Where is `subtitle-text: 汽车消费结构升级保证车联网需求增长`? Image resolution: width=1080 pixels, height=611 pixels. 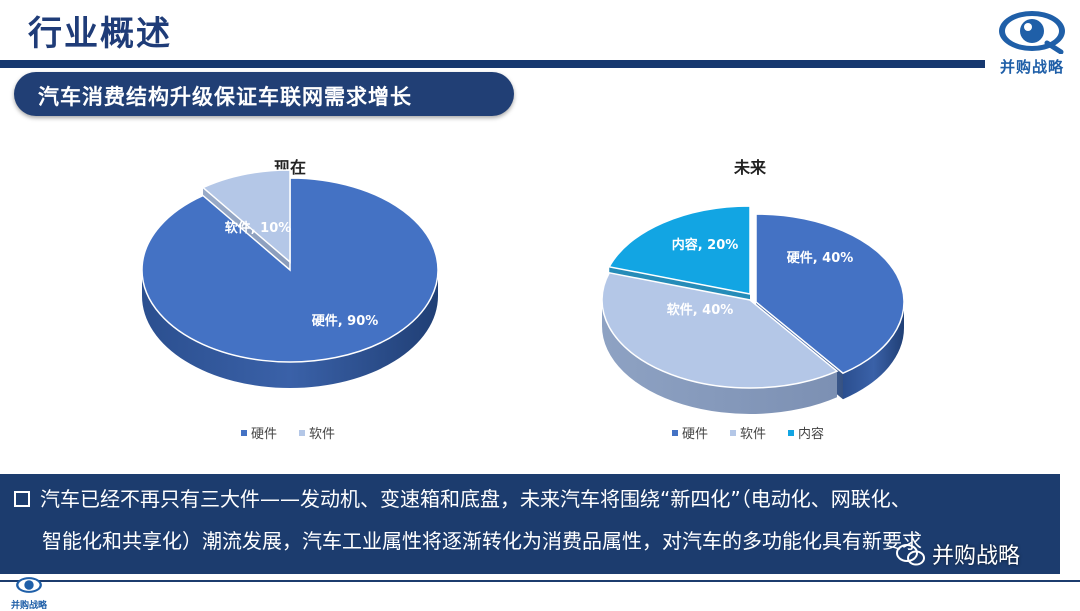
subtitle-text: 汽车消费结构升级保证车联网需求增长 is located at coordinates (225, 97).